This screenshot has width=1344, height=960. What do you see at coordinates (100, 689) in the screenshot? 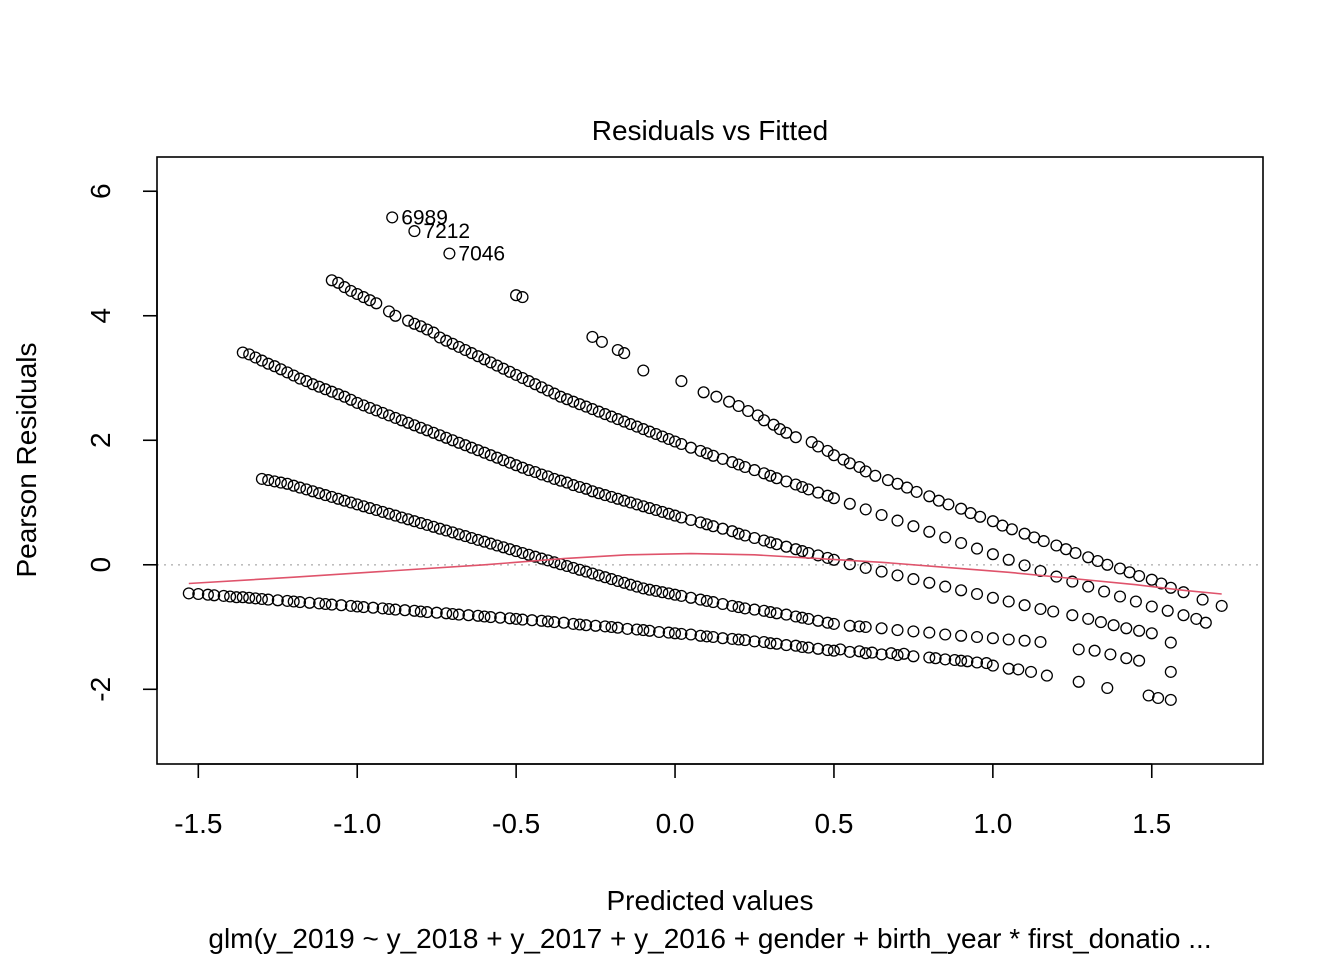
I see `y-tick-label: -2` at bounding box center [100, 689].